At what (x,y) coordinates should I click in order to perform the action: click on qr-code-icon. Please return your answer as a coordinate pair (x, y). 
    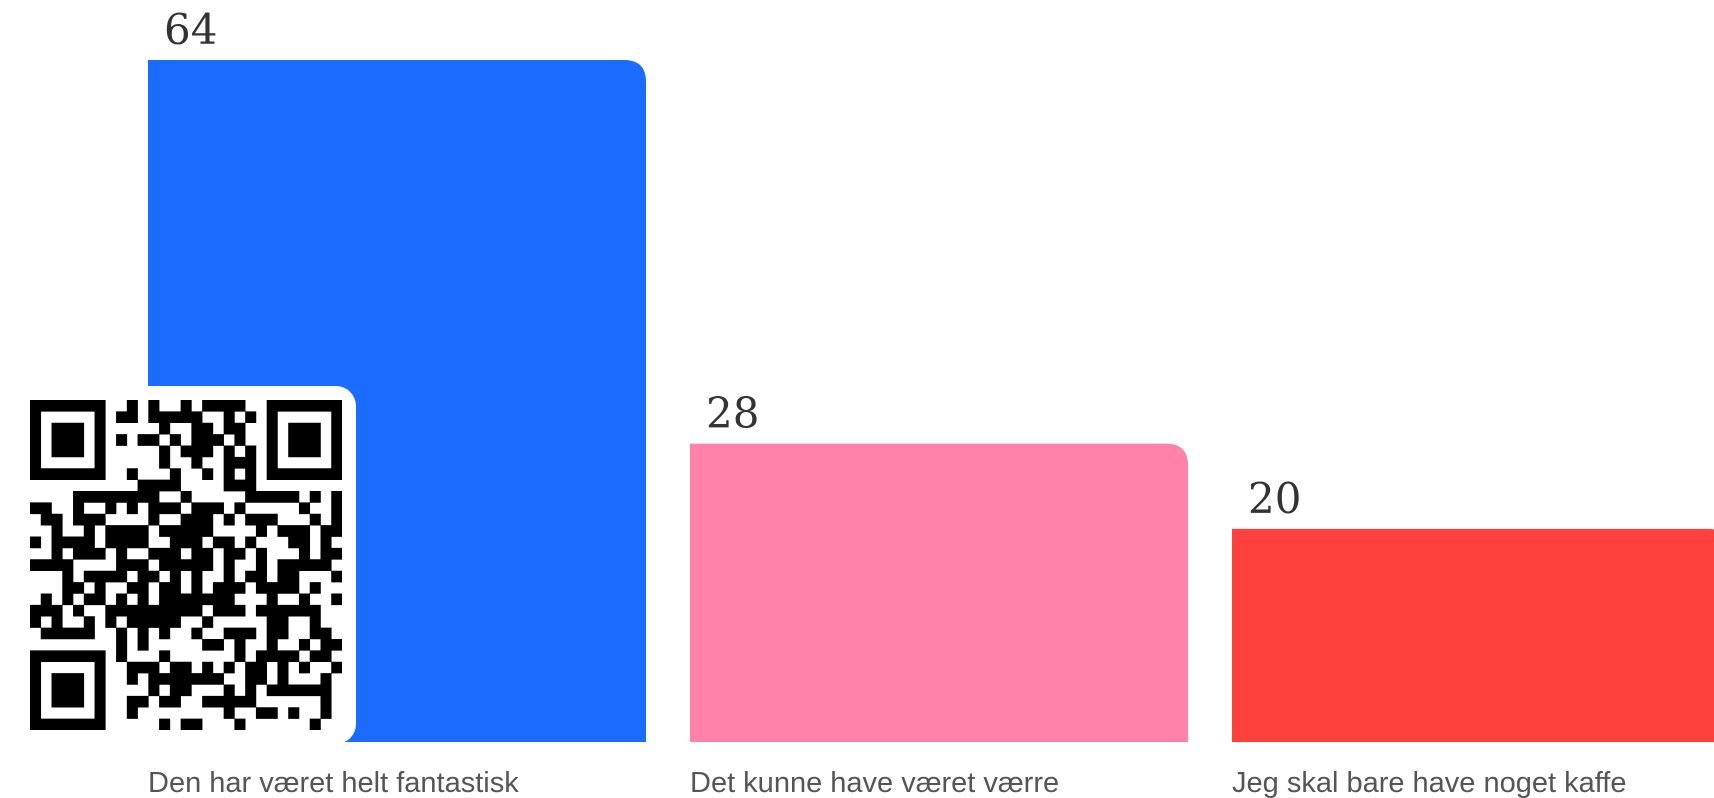
    Looking at the image, I should click on (186, 565).